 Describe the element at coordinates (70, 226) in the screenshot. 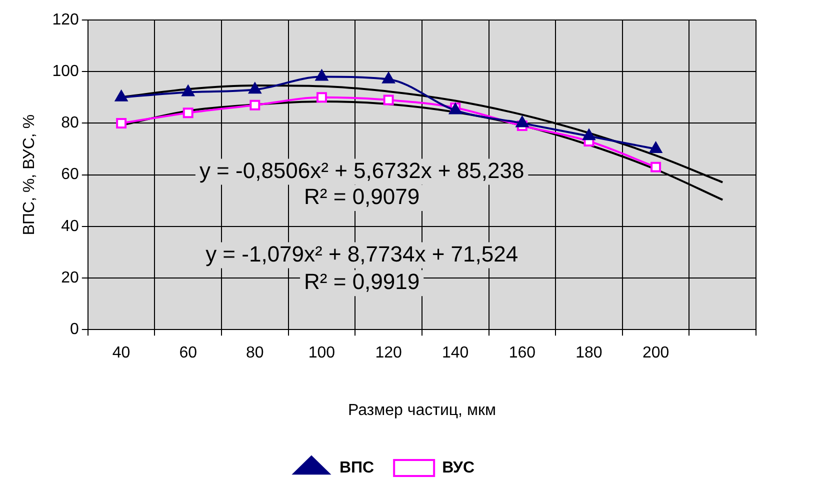

I see `y-tick-label: 40` at that location.